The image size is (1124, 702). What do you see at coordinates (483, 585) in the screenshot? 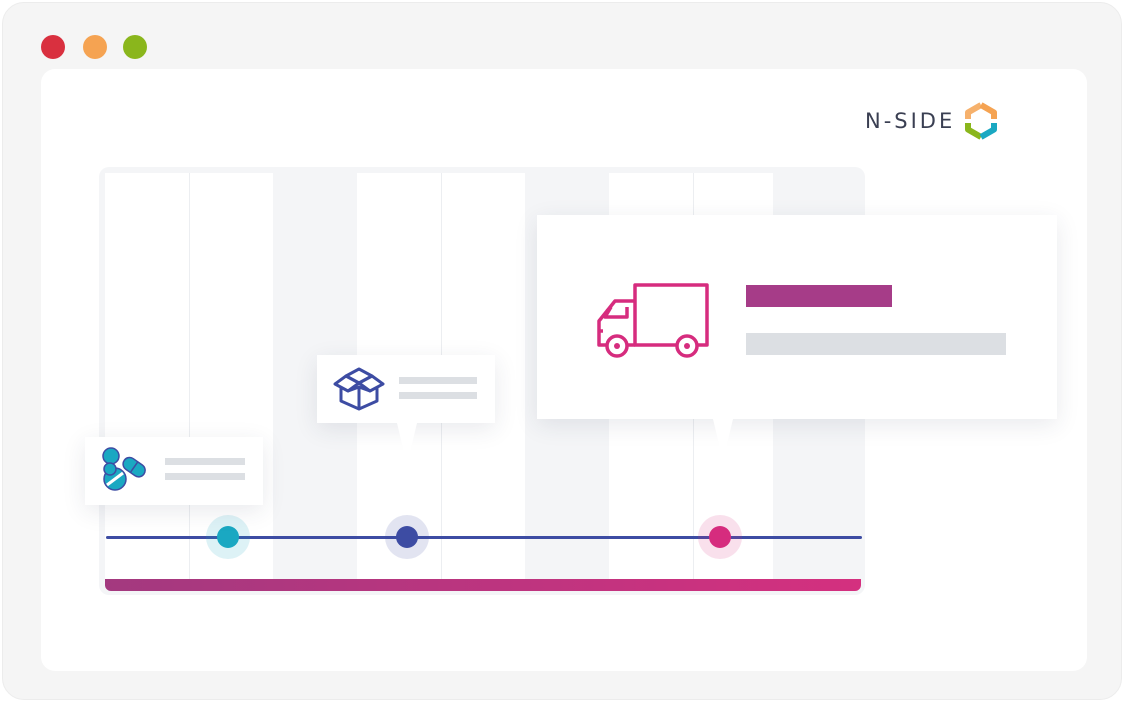
I see `timeline-progress-bar` at bounding box center [483, 585].